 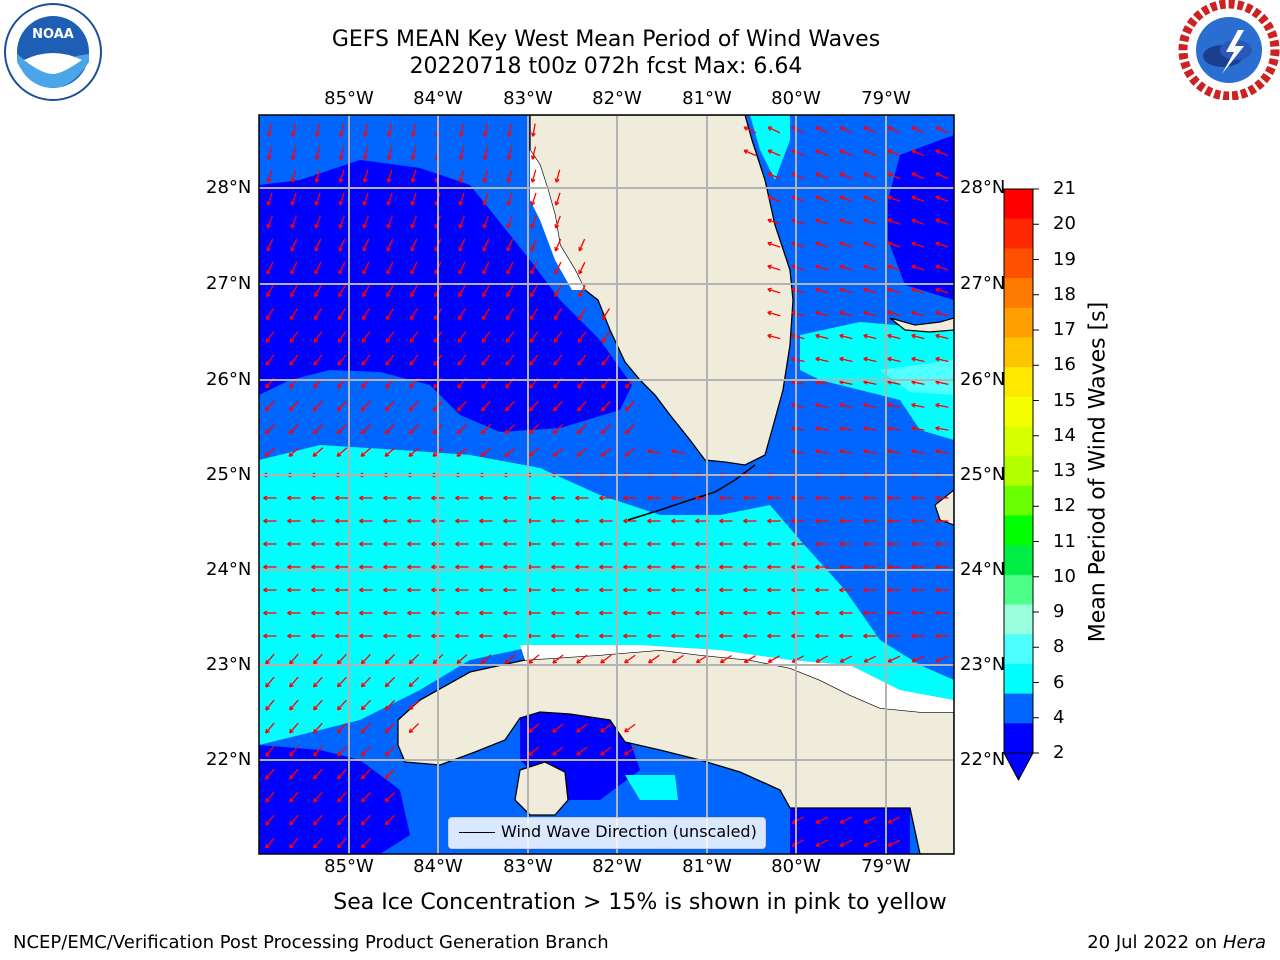 What do you see at coordinates (349, 866) in the screenshot?
I see `lon-label-bottom: 85°W` at bounding box center [349, 866].